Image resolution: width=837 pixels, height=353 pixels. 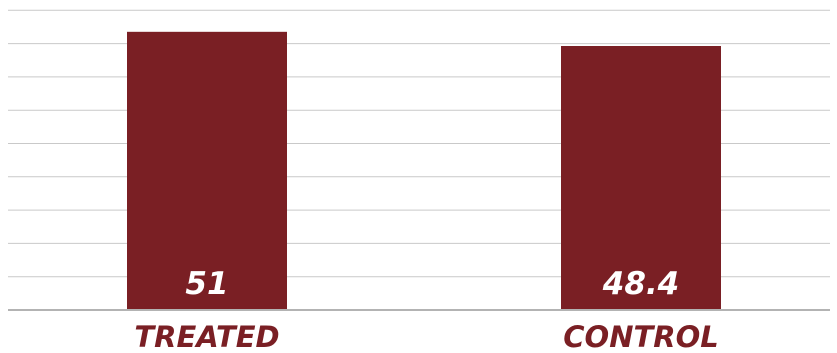 I want to click on bar-control, so click(x=641, y=178).